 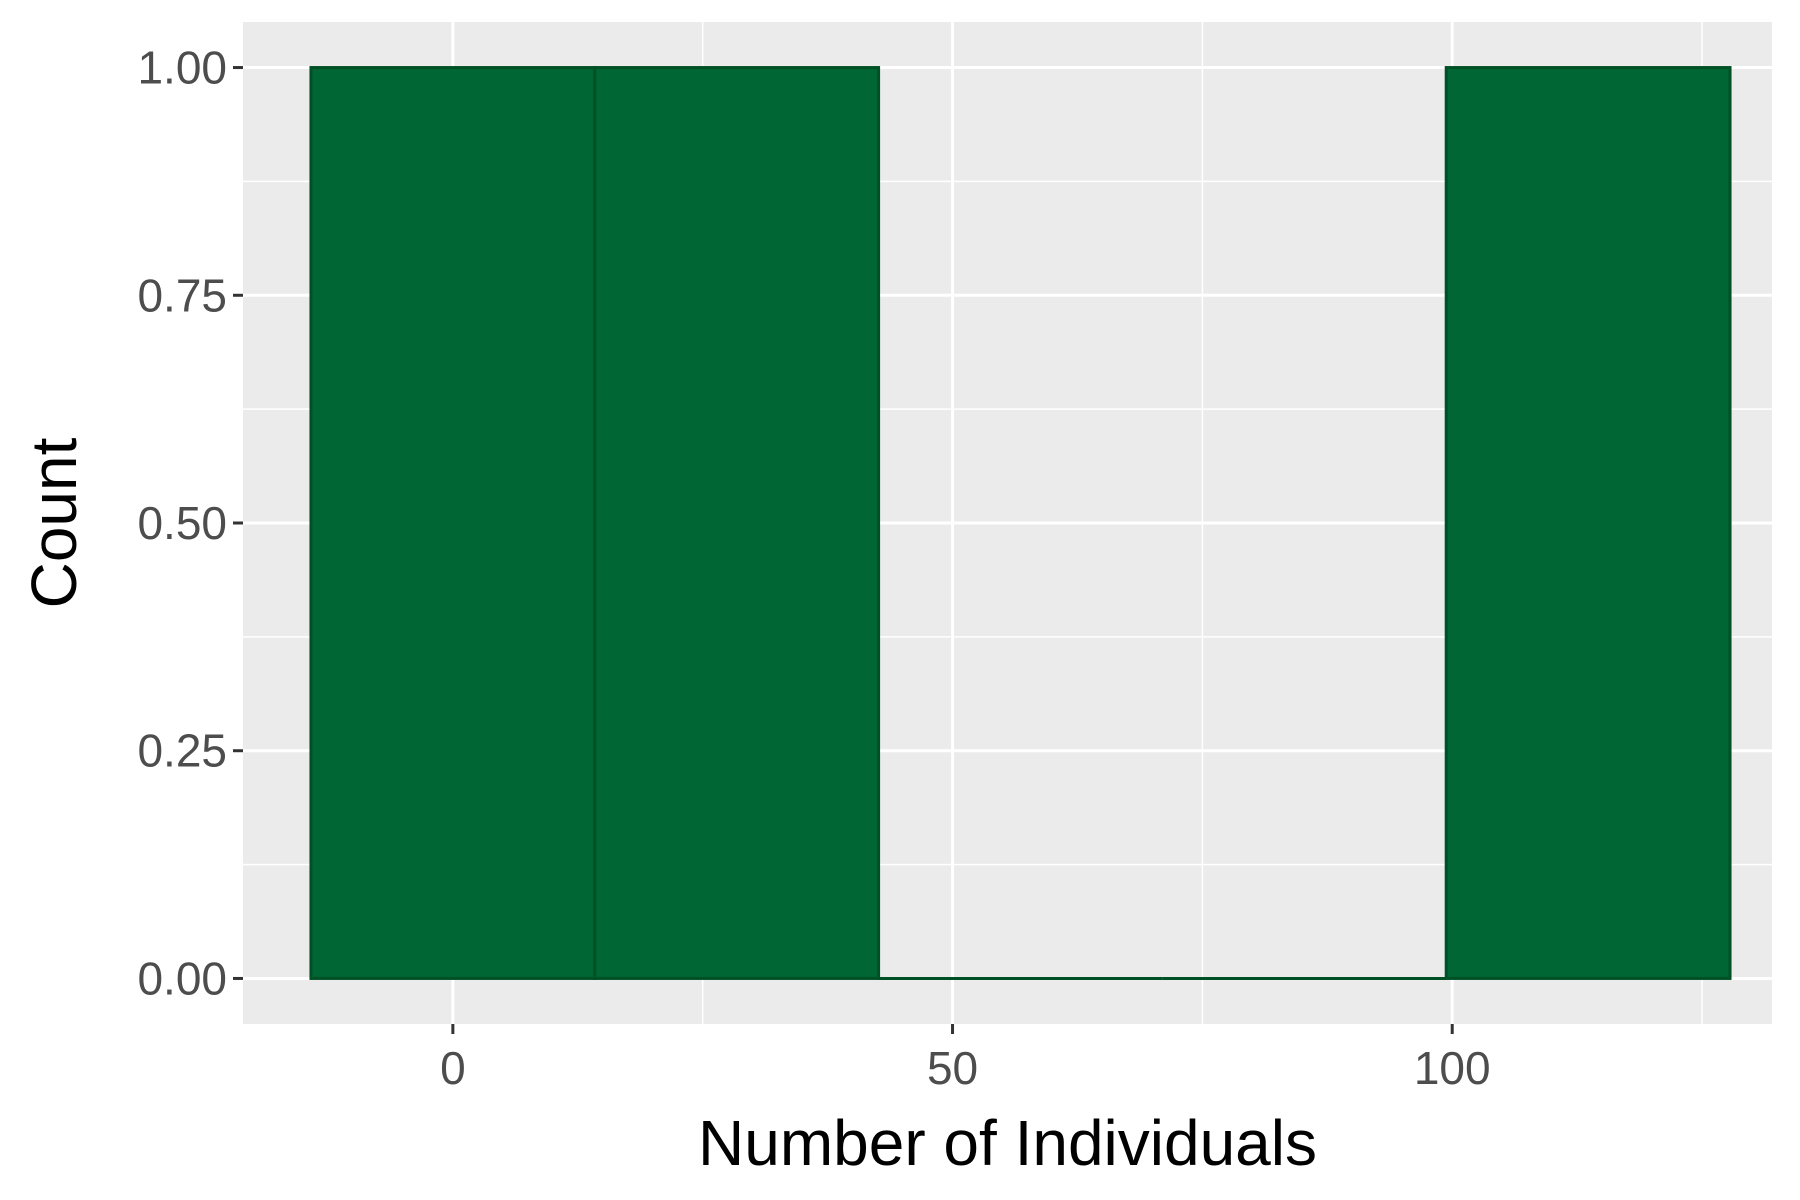 I want to click on y-tick-label: 0.75, so click(x=182, y=295).